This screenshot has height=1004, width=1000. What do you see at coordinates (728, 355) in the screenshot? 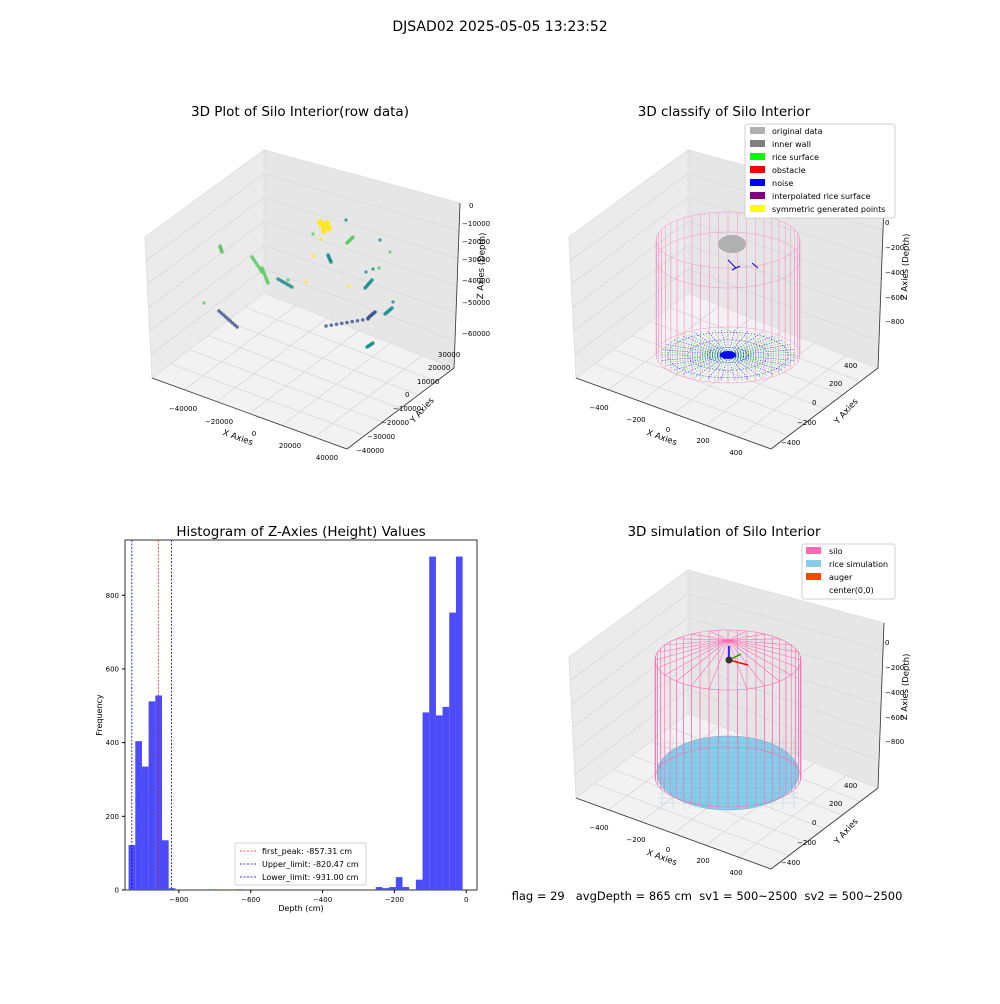
I see `noise-center-cluster` at bounding box center [728, 355].